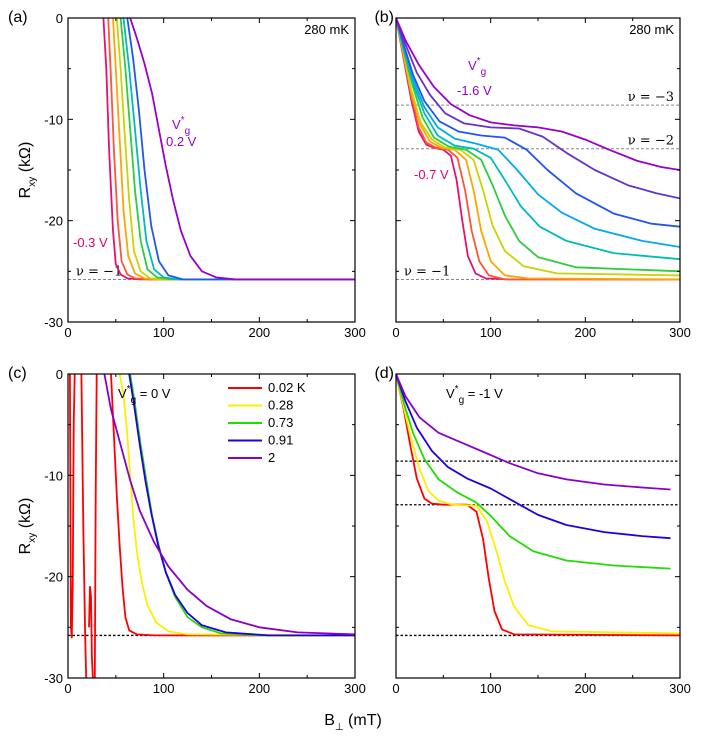  I want to click on gate-voltage-value: -0.7 V, so click(431, 174).